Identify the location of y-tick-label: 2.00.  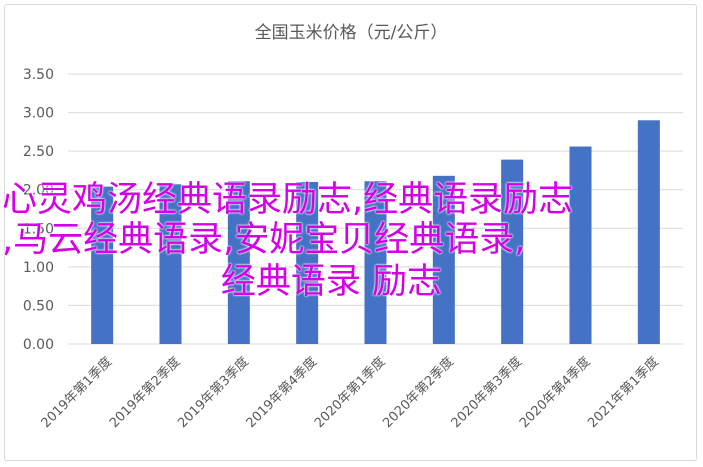
(38, 191).